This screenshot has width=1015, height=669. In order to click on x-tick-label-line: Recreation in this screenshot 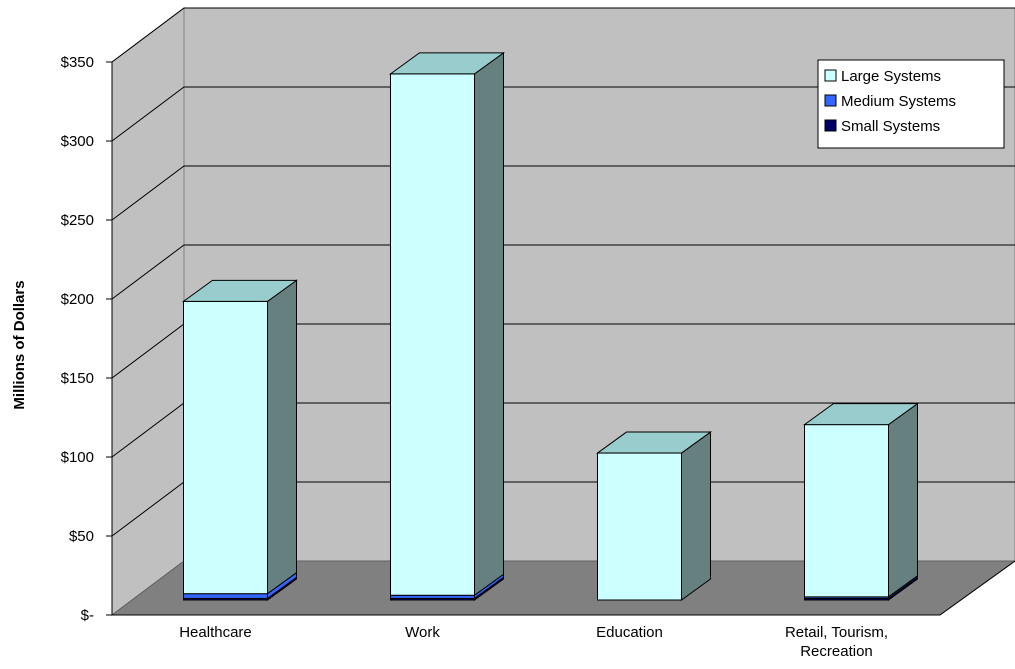, I will do `click(836, 651)`.